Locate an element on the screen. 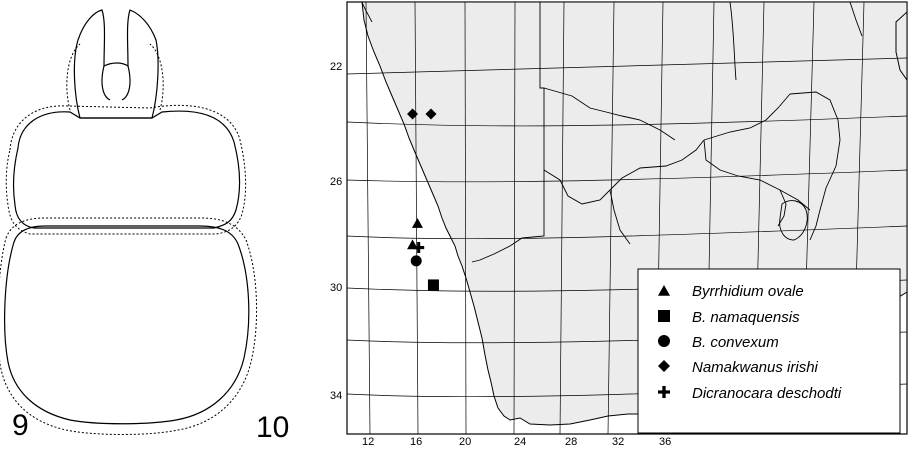  lon-label-24: 24 is located at coordinates (520, 440).